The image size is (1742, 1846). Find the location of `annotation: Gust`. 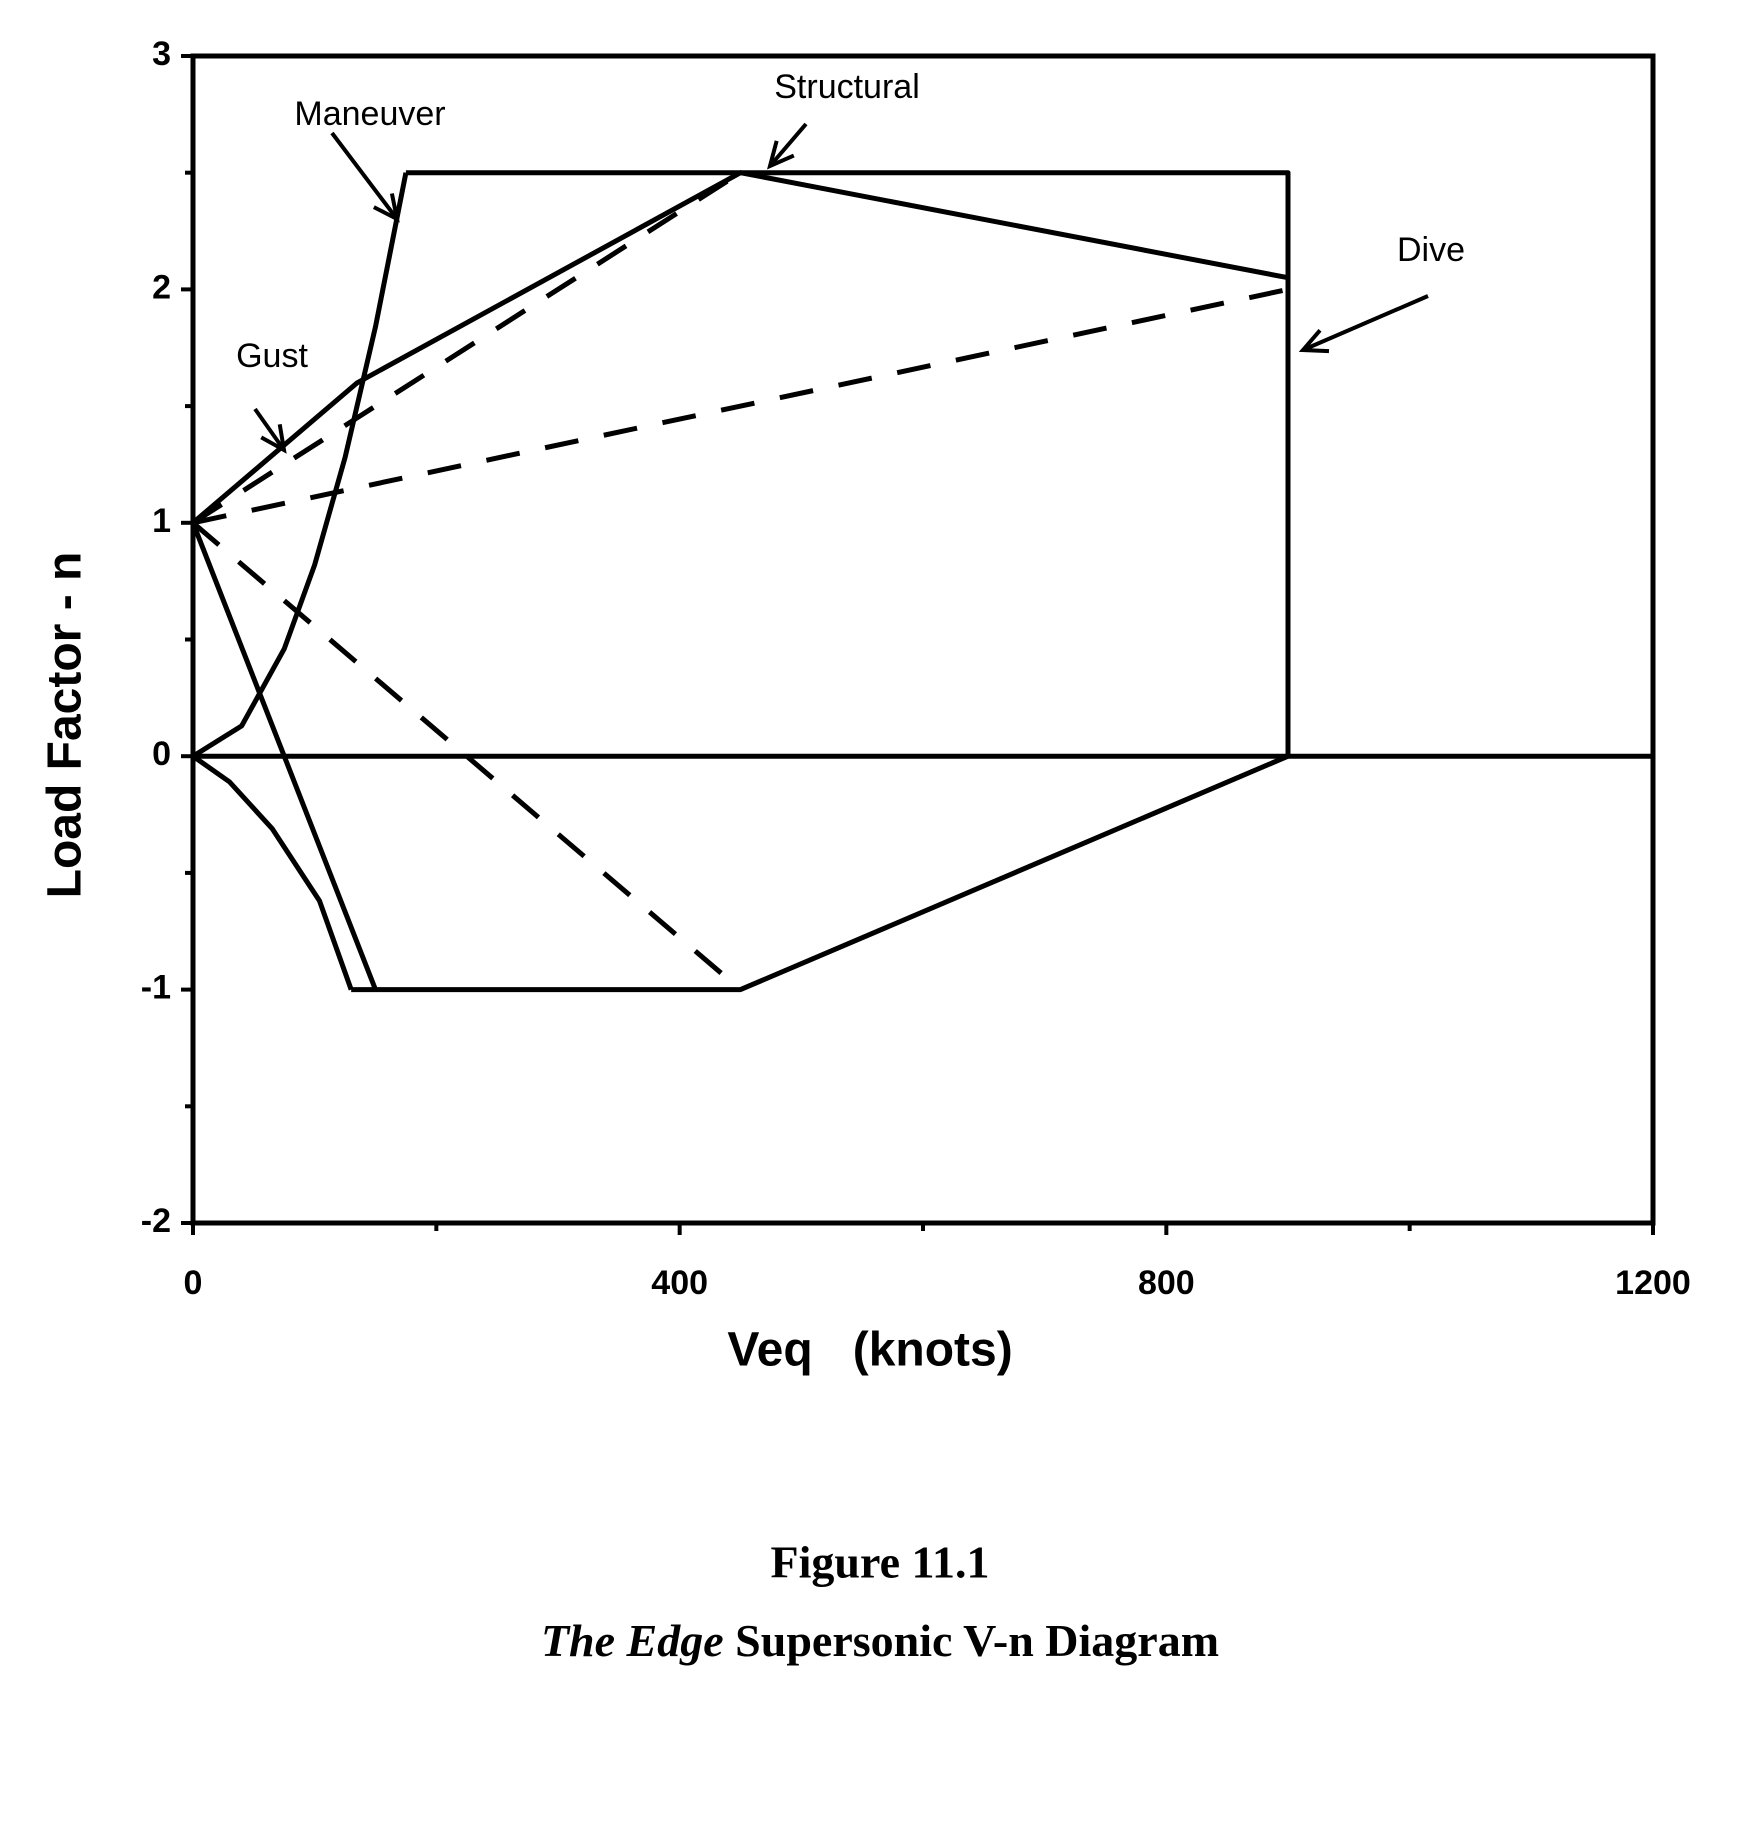

annotation: Gust is located at coordinates (272, 356).